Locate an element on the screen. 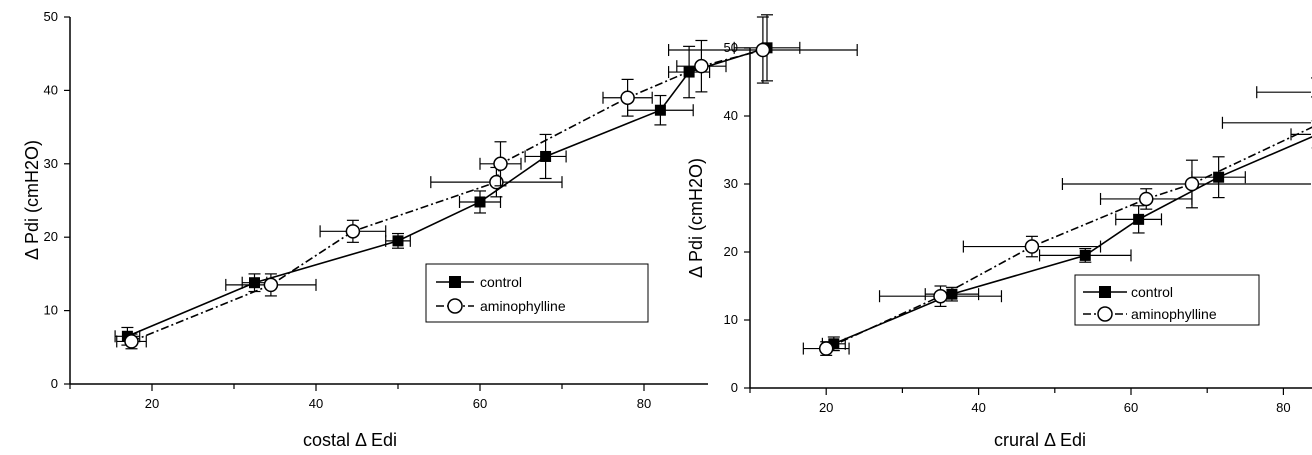  legend-box is located at coordinates (537, 293).